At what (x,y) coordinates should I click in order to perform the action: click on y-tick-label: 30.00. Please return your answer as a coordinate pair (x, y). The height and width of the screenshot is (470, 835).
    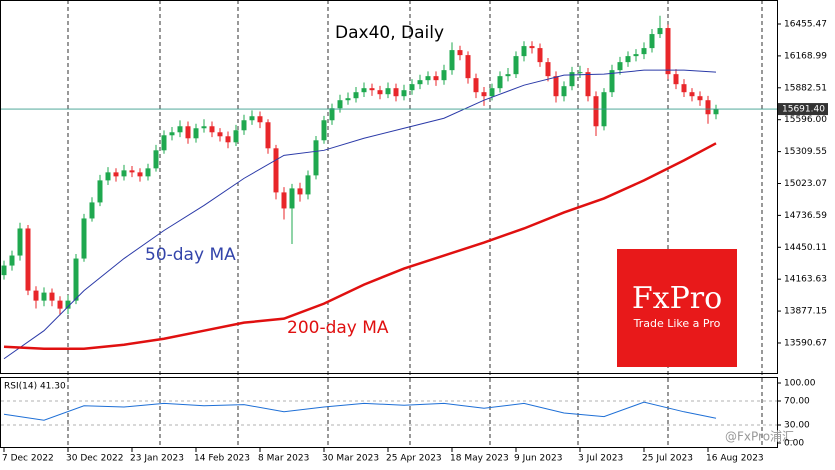
    Looking at the image, I should click on (797, 426).